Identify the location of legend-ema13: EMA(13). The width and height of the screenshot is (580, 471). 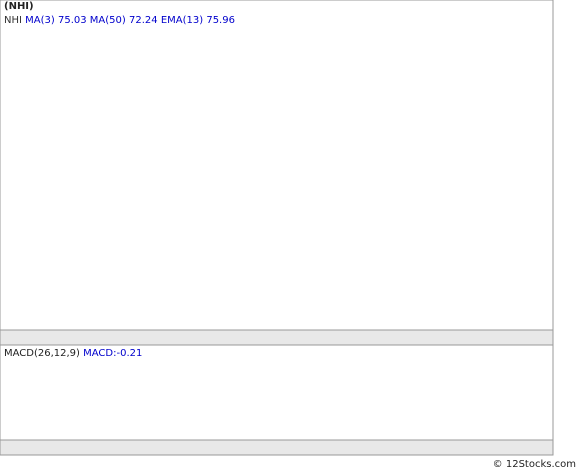
(182, 20).